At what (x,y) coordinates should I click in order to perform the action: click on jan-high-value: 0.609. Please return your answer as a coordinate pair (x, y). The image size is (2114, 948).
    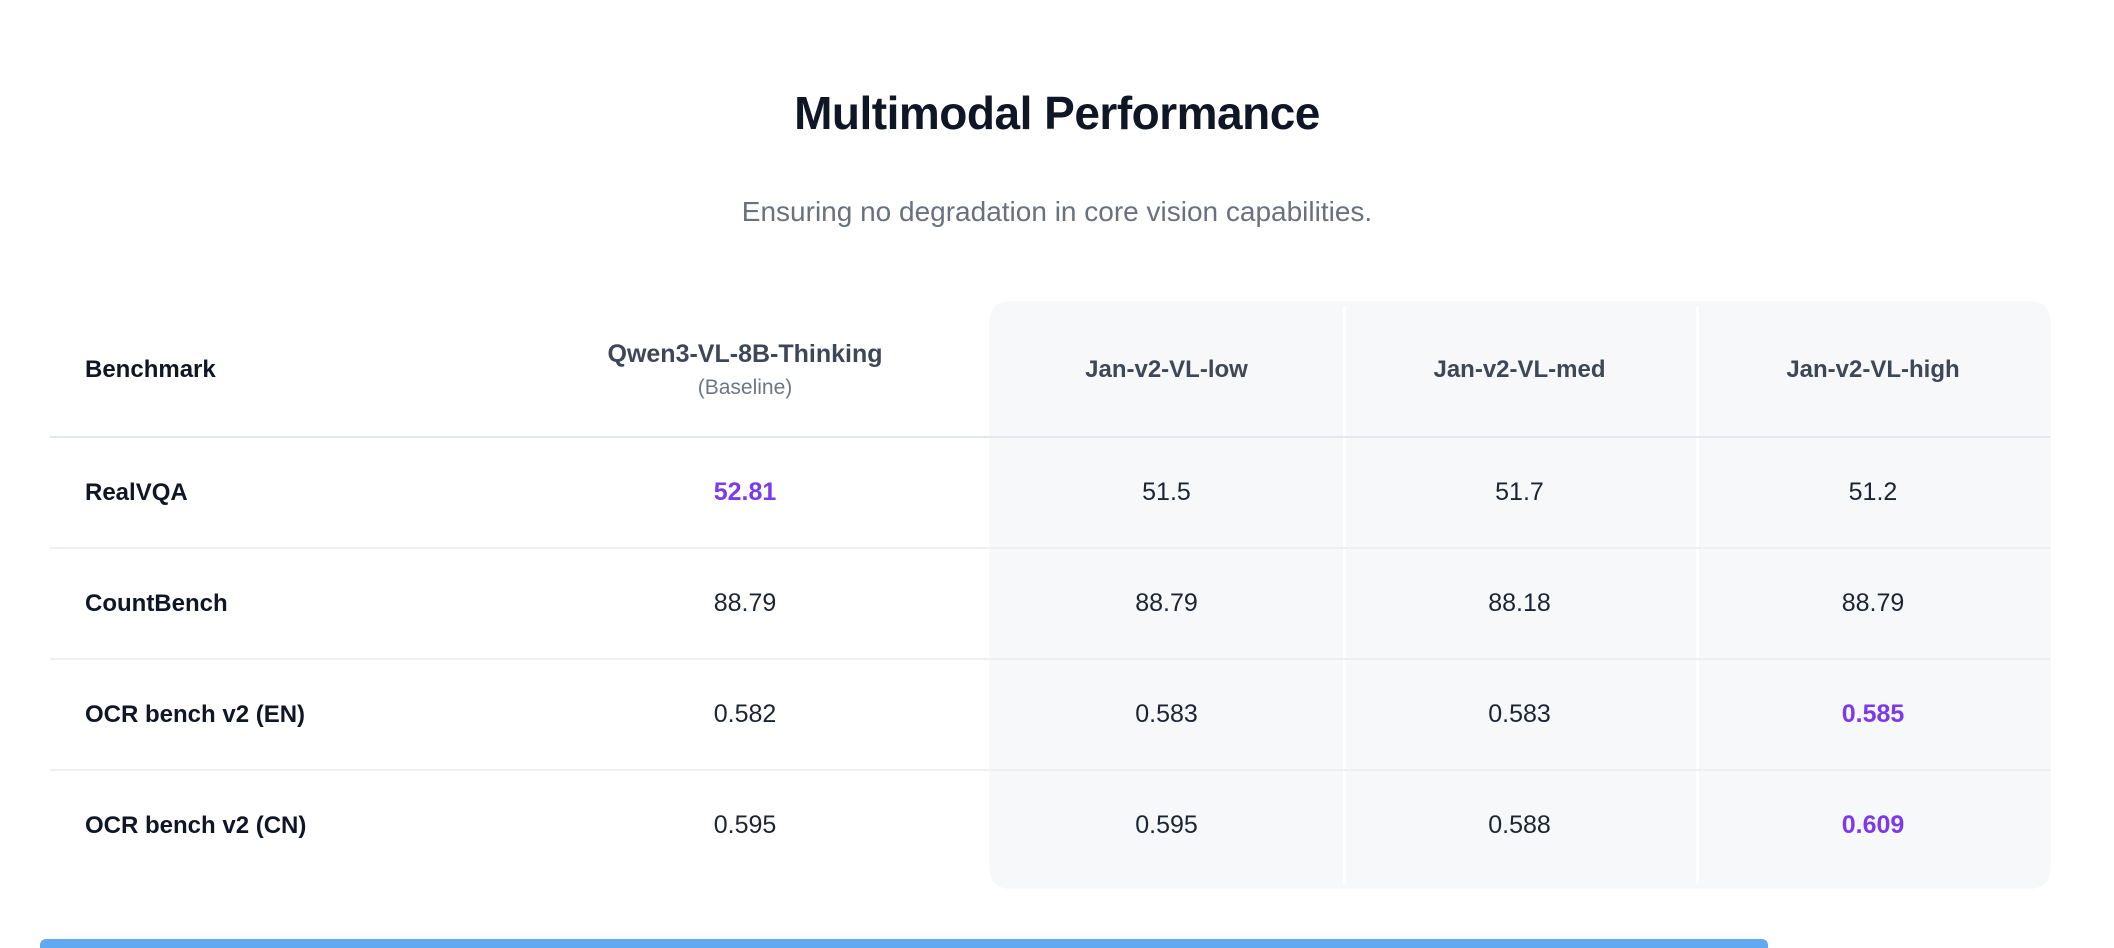
    Looking at the image, I should click on (1873, 825).